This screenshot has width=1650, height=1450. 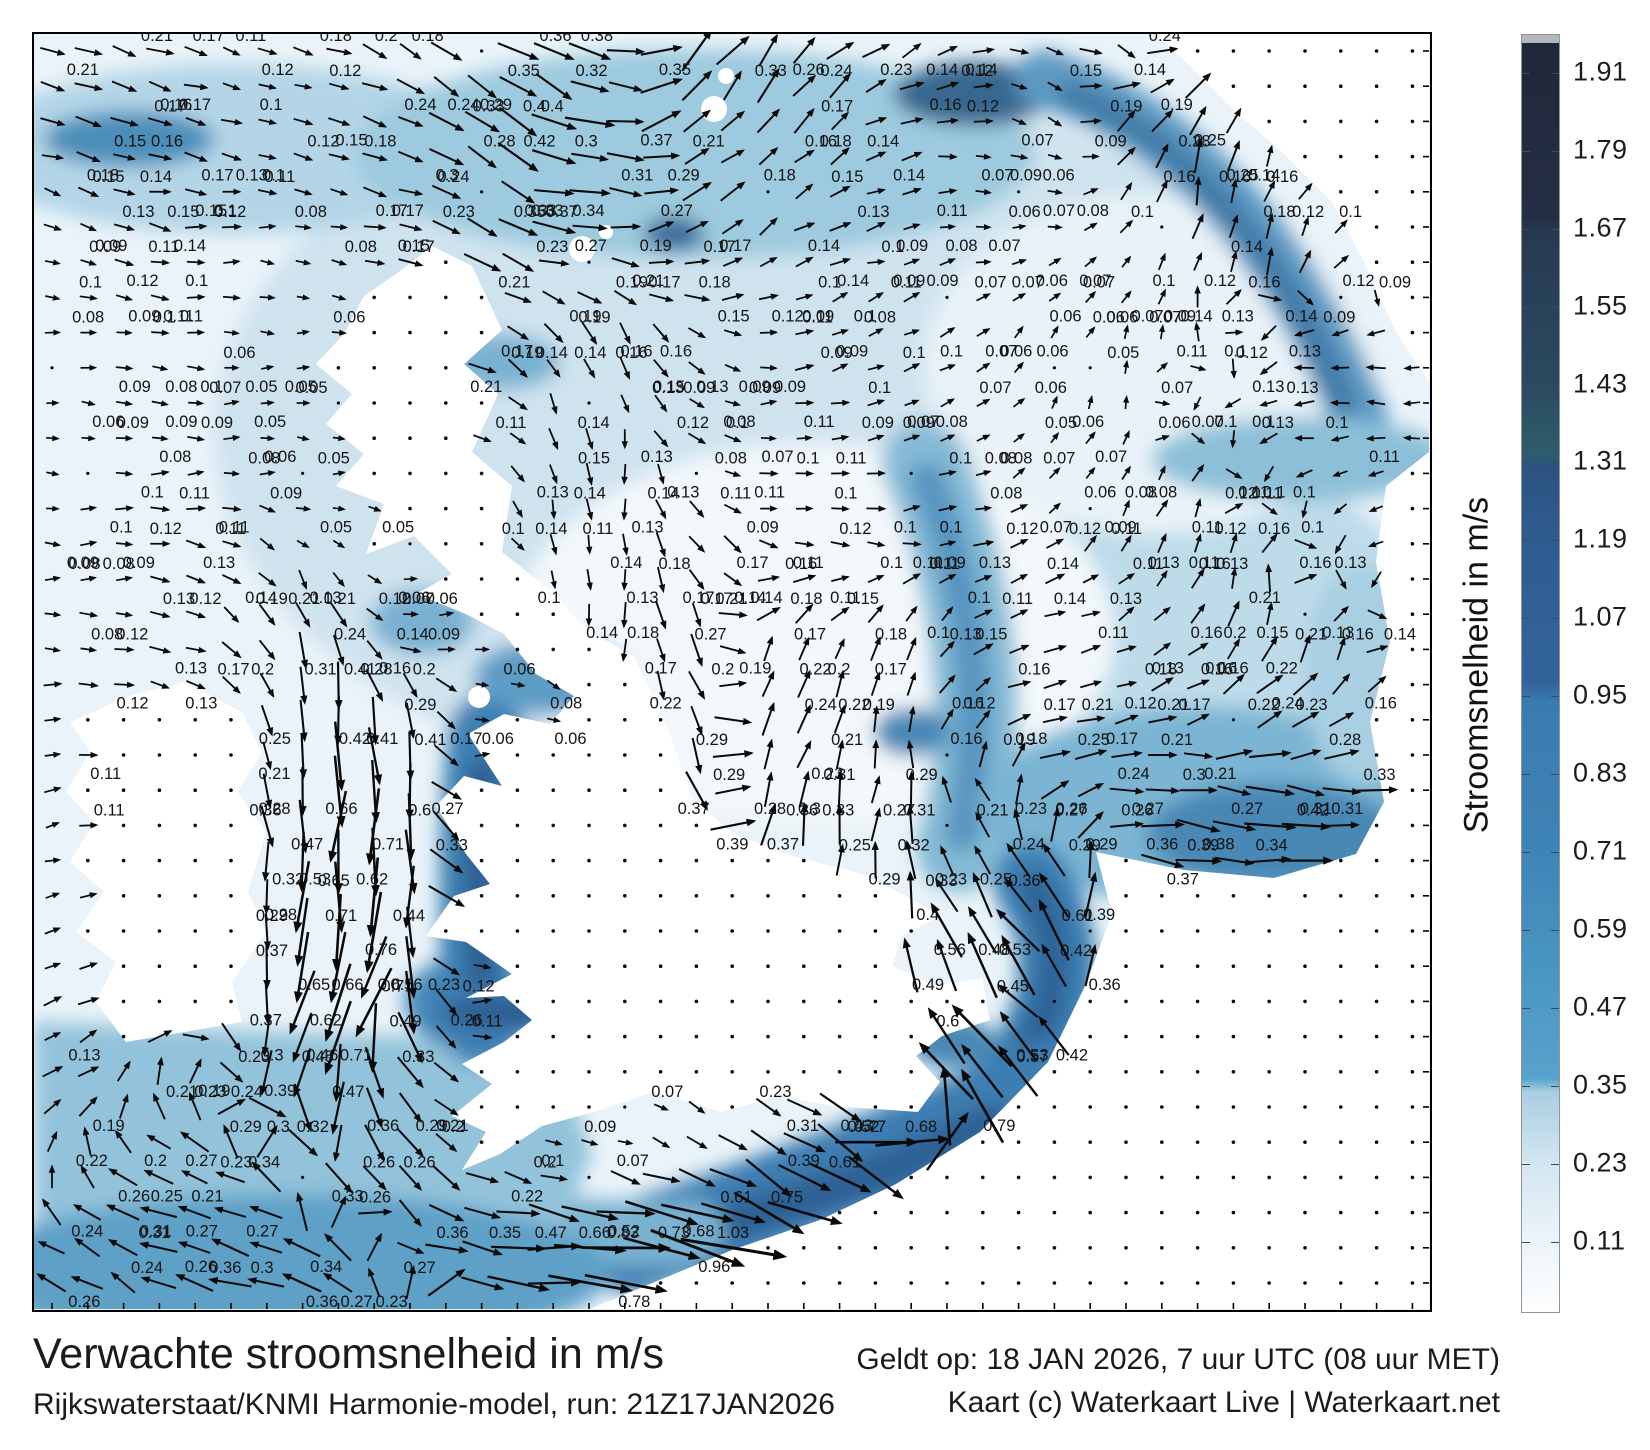 I want to click on svg-text: 0.3, so click(x=447, y=176).